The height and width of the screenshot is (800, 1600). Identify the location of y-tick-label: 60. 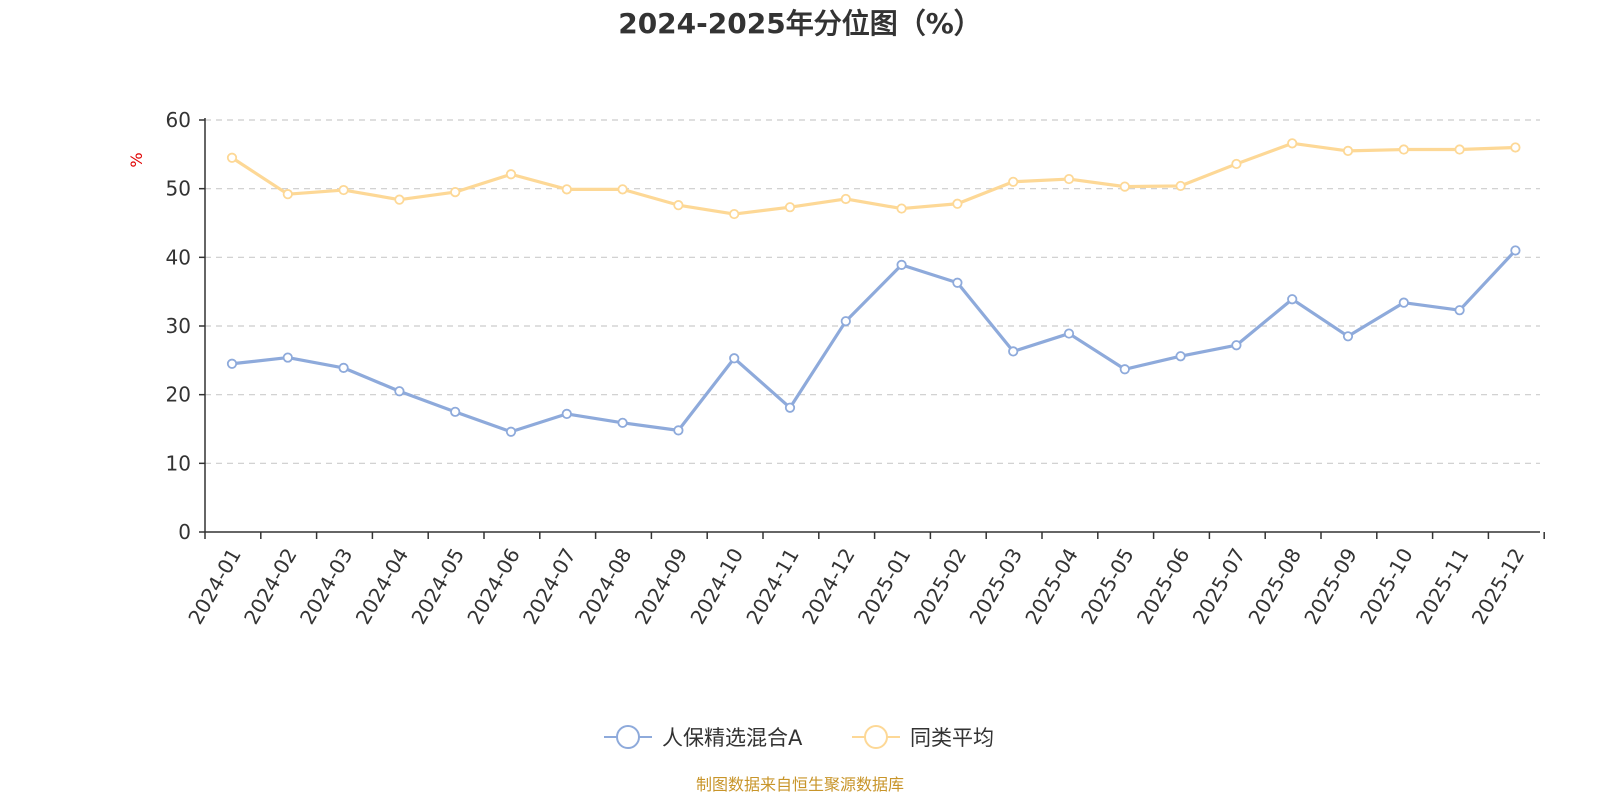
(178, 120).